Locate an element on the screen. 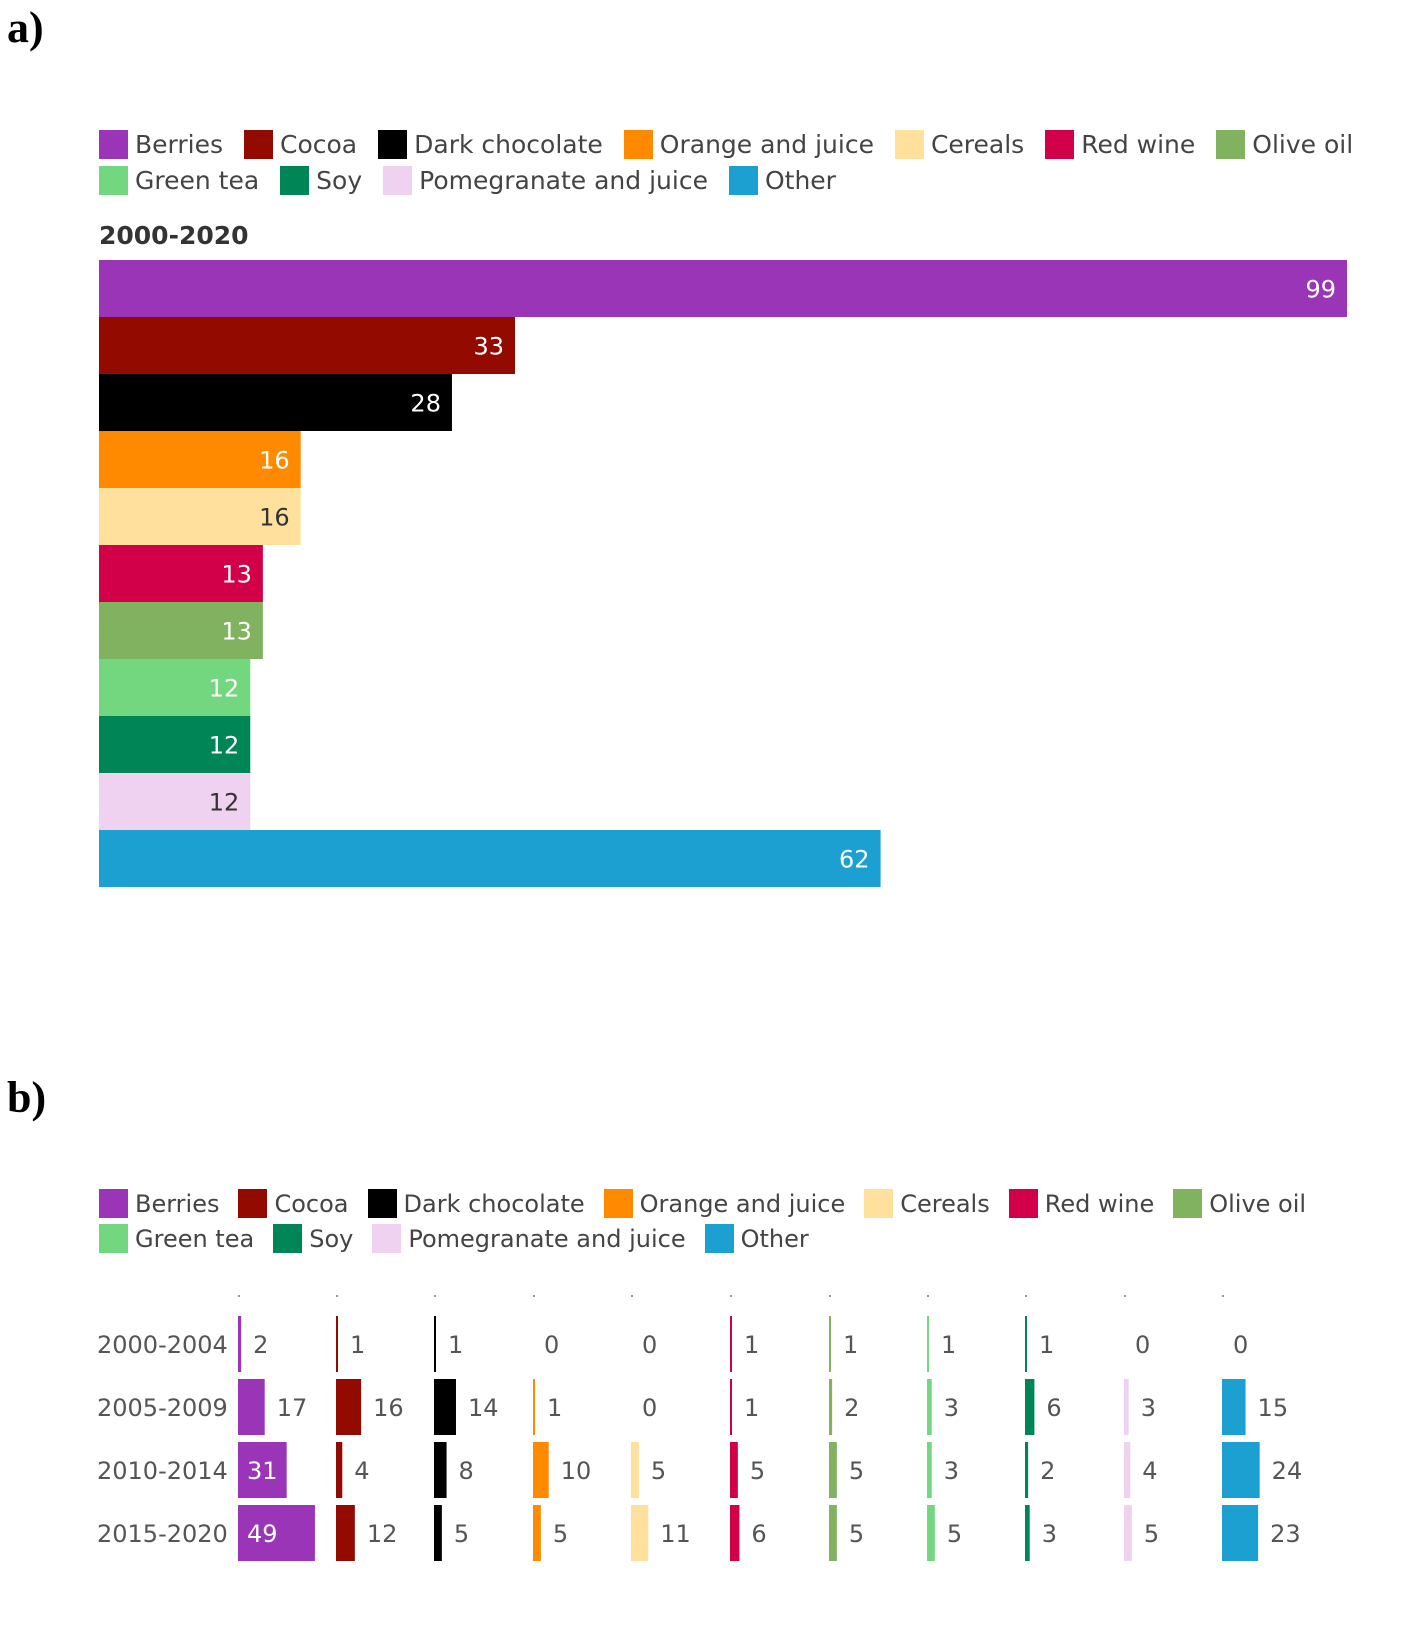  cell-bar-dark-chocolate is located at coordinates (438, 1533).